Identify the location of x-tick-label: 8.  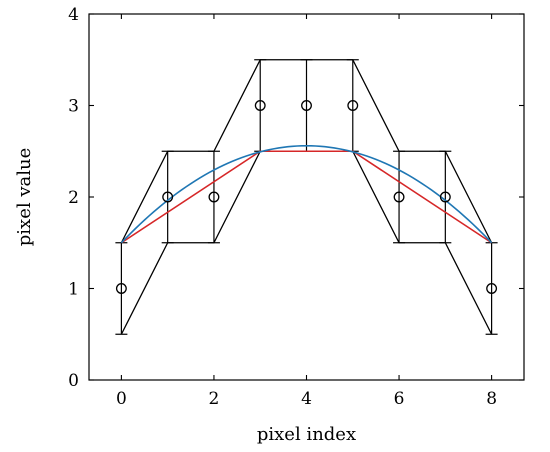
(491, 399).